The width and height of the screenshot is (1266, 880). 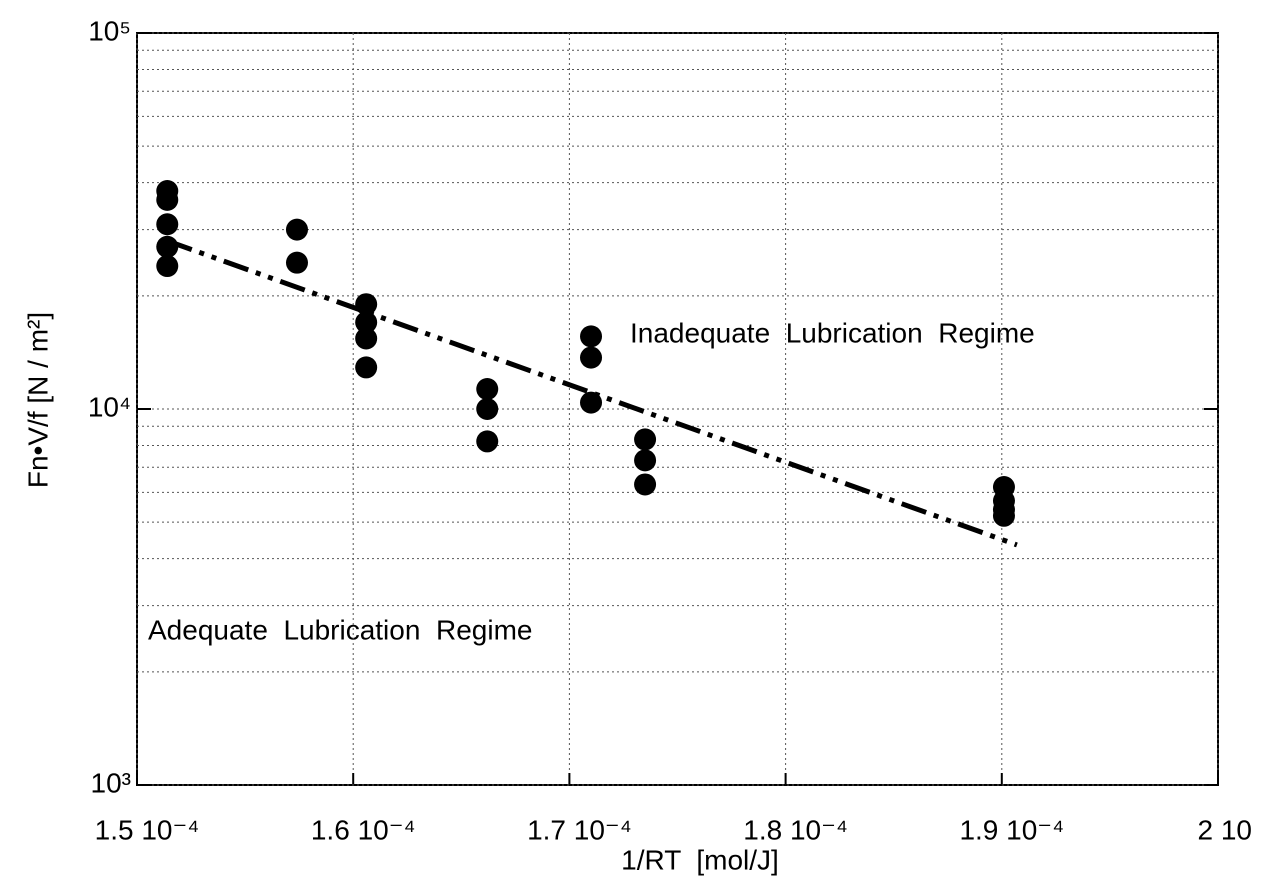 I want to click on x-tick-label: 1.5 10⁻⁴, so click(x=147, y=829).